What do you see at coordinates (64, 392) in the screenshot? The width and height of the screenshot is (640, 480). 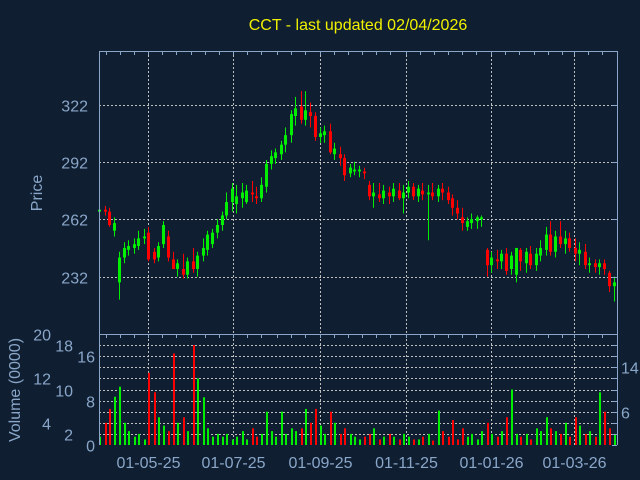 I see `volume-tick-label: 10` at bounding box center [64, 392].